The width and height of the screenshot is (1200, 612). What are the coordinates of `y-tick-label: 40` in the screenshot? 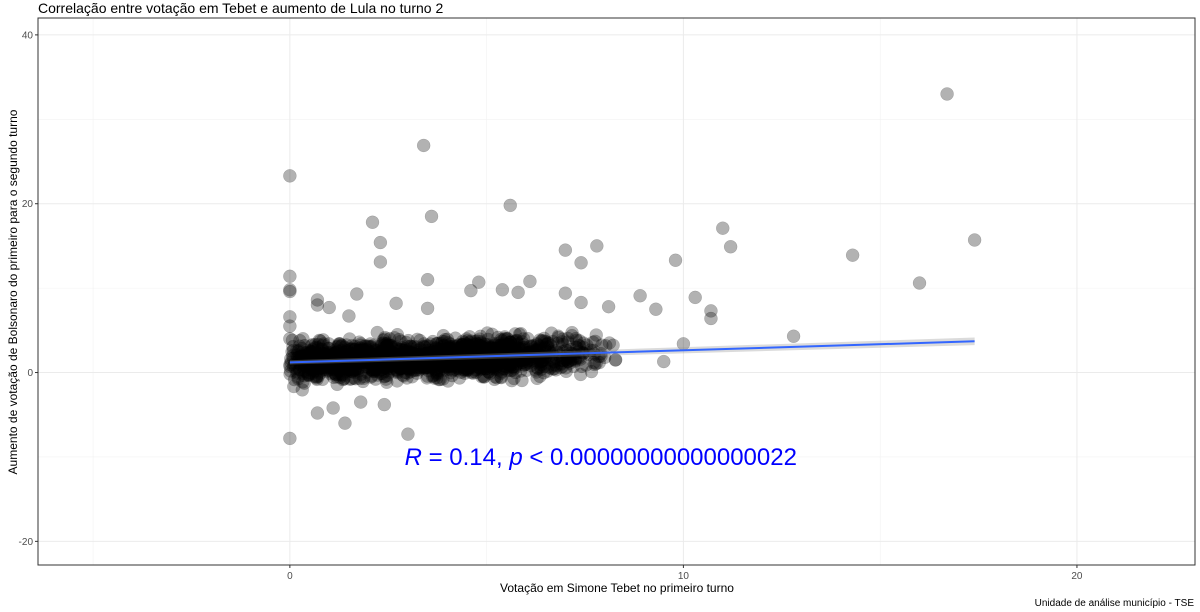 It's located at (28, 35).